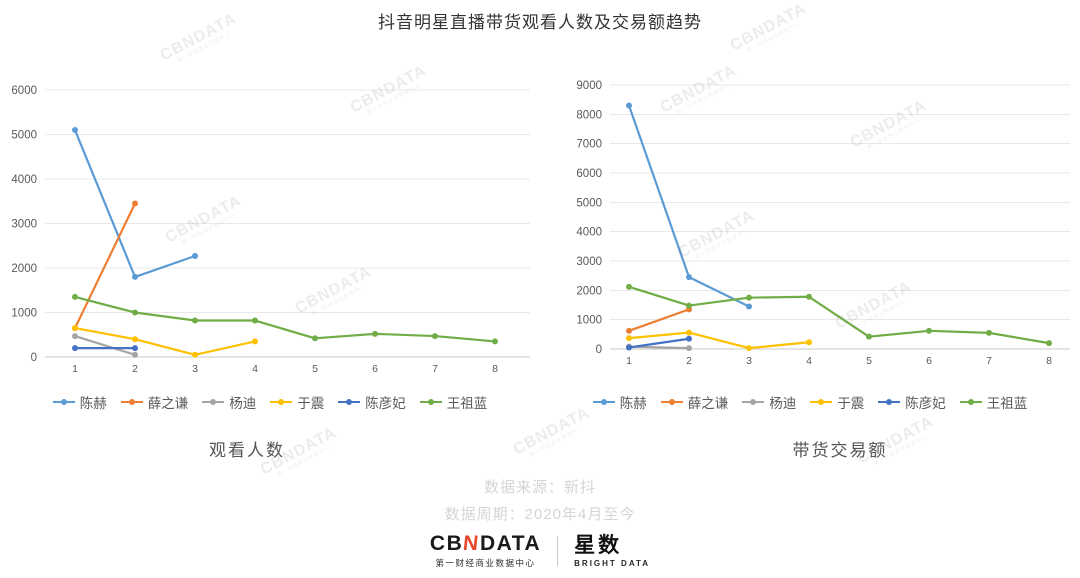 Image resolution: width=1080 pixels, height=578 pixels. I want to click on x-axis-tick-label: 4, so click(255, 369).